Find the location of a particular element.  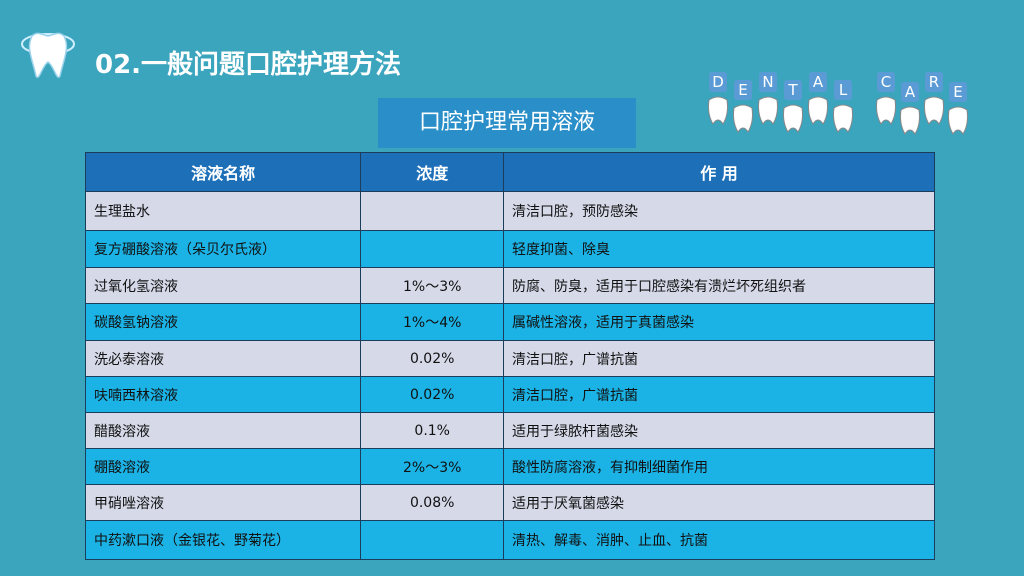

header-cell: 溶液名称 is located at coordinates (223, 173).